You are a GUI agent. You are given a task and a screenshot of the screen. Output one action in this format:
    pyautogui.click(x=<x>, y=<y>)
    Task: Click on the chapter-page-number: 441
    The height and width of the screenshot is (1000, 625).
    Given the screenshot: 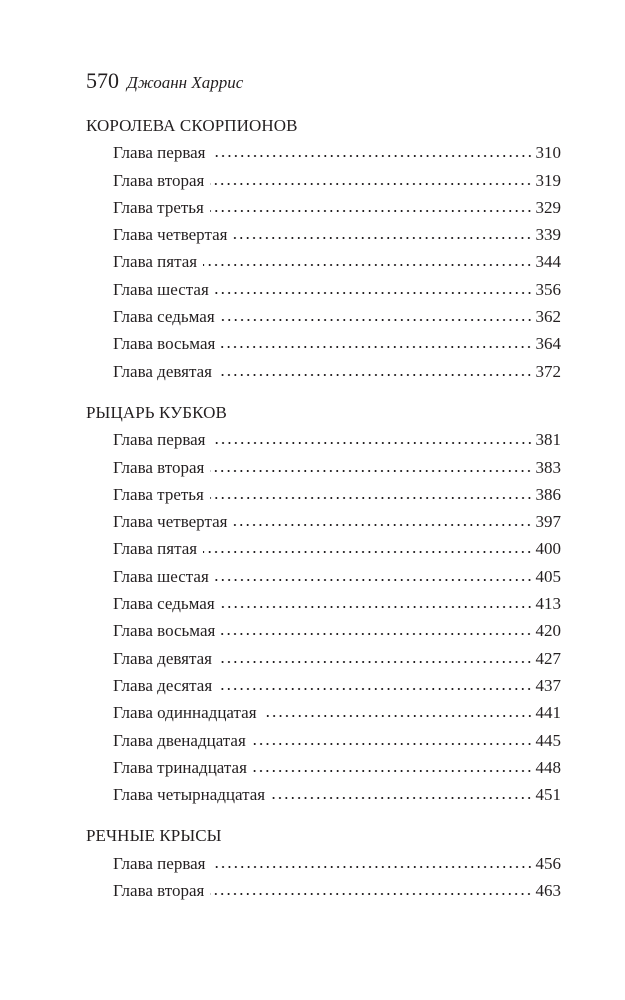 What is the action you would take?
    pyautogui.click(x=548, y=713)
    